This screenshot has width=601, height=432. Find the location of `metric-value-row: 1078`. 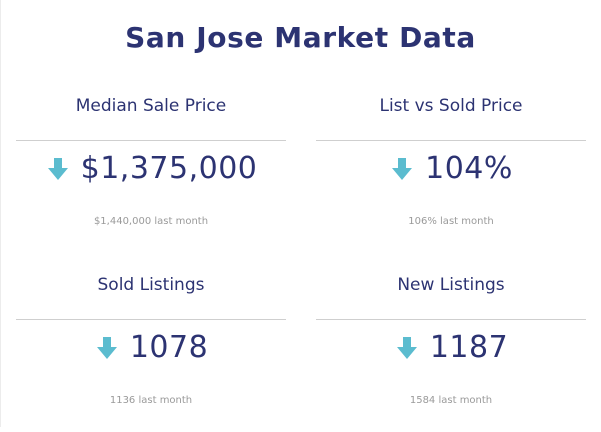

metric-value-row: 1078 is located at coordinates (151, 348).